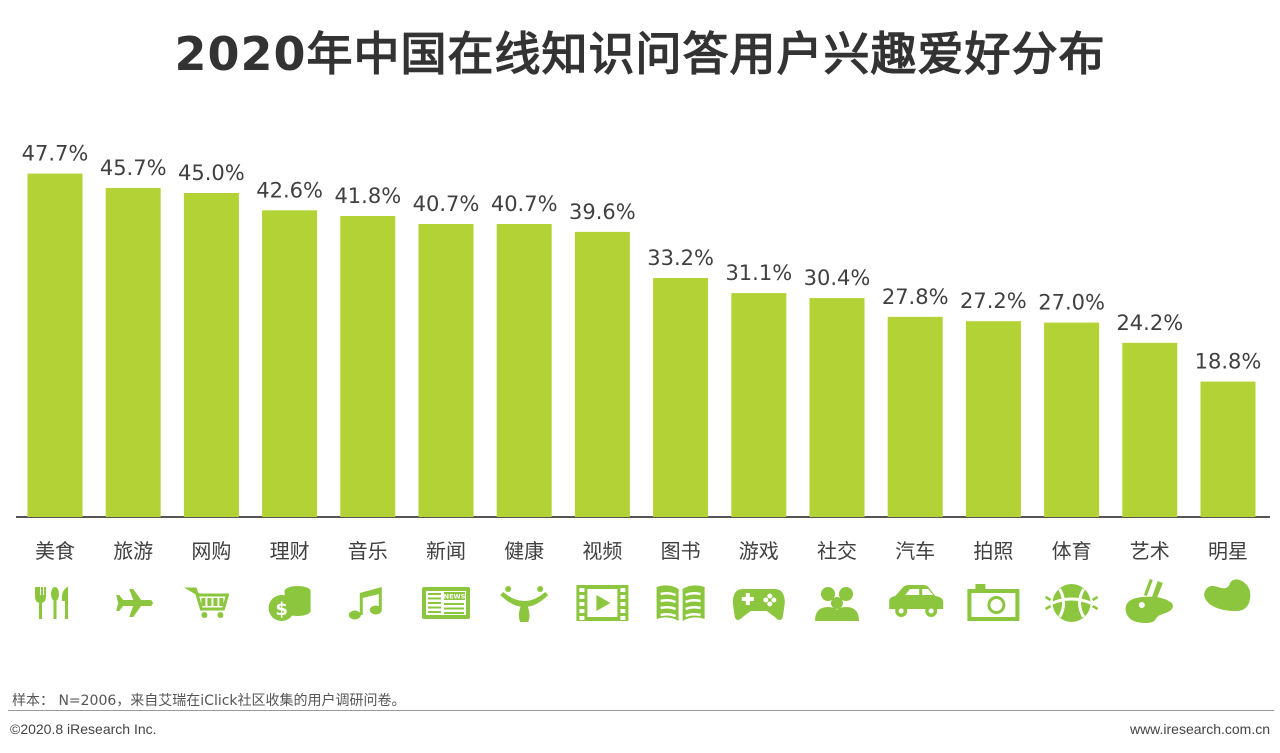 This screenshot has width=1280, height=753. I want to click on value-label-6: 40.7%, so click(446, 204).